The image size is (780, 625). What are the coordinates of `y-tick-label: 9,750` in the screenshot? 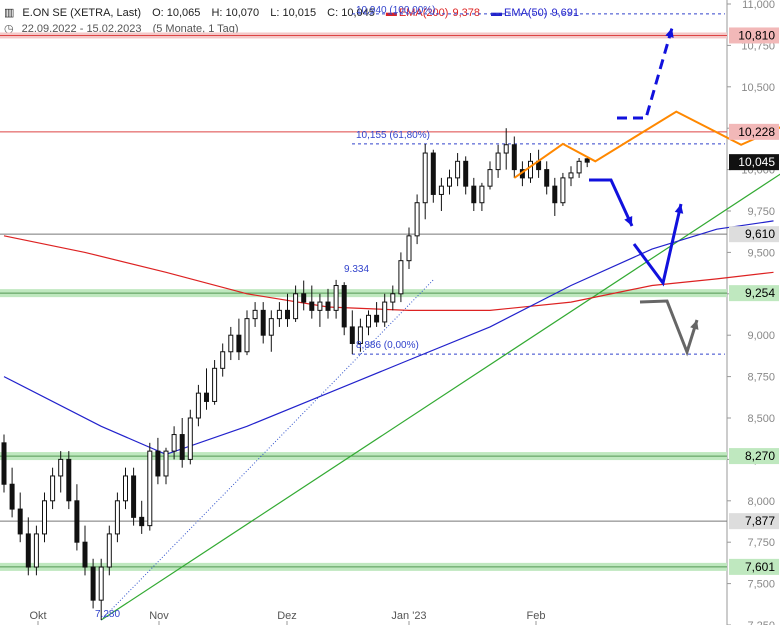 It's located at (761, 212).